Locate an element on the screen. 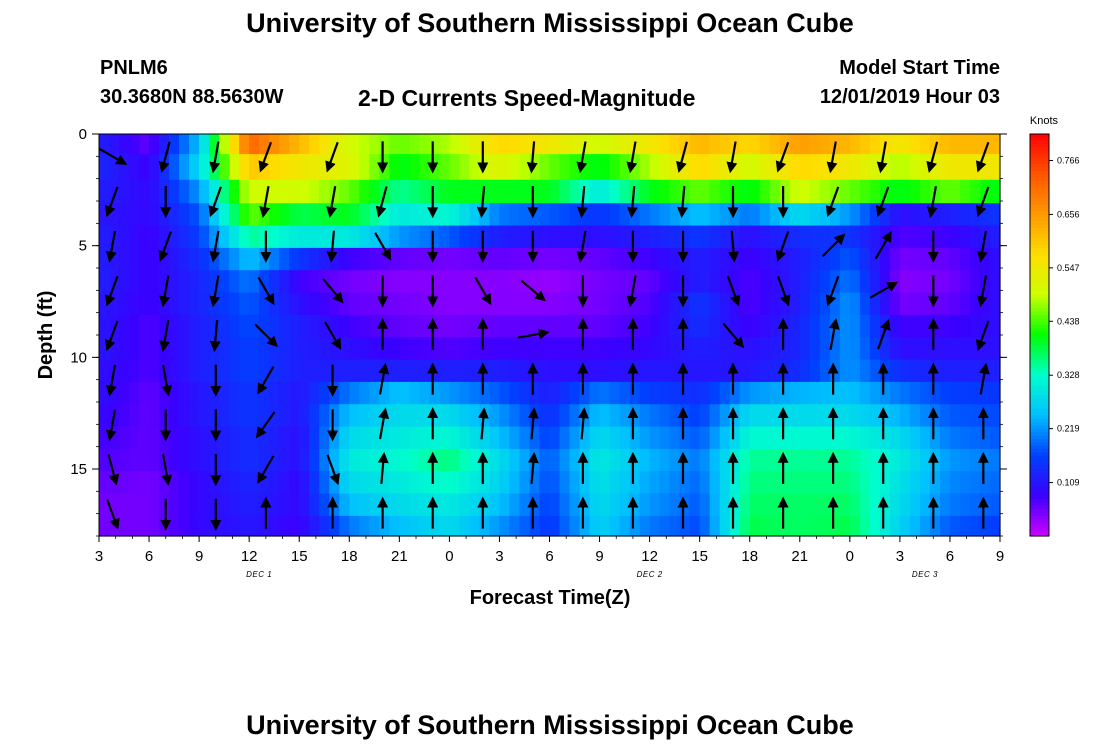  date-label: DEC 1 is located at coordinates (259, 574).